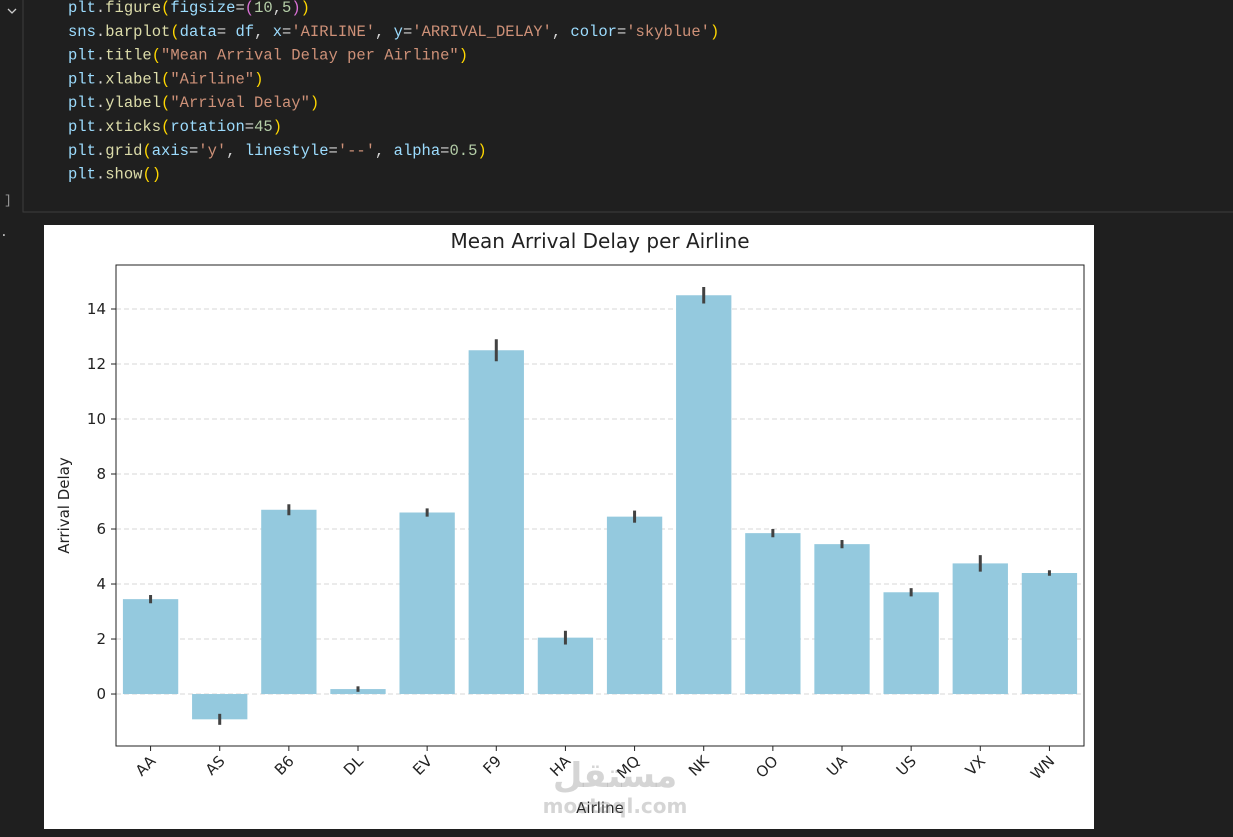 The height and width of the screenshot is (837, 1233). Describe the element at coordinates (124, 175) in the screenshot. I see `code-token: show` at that location.